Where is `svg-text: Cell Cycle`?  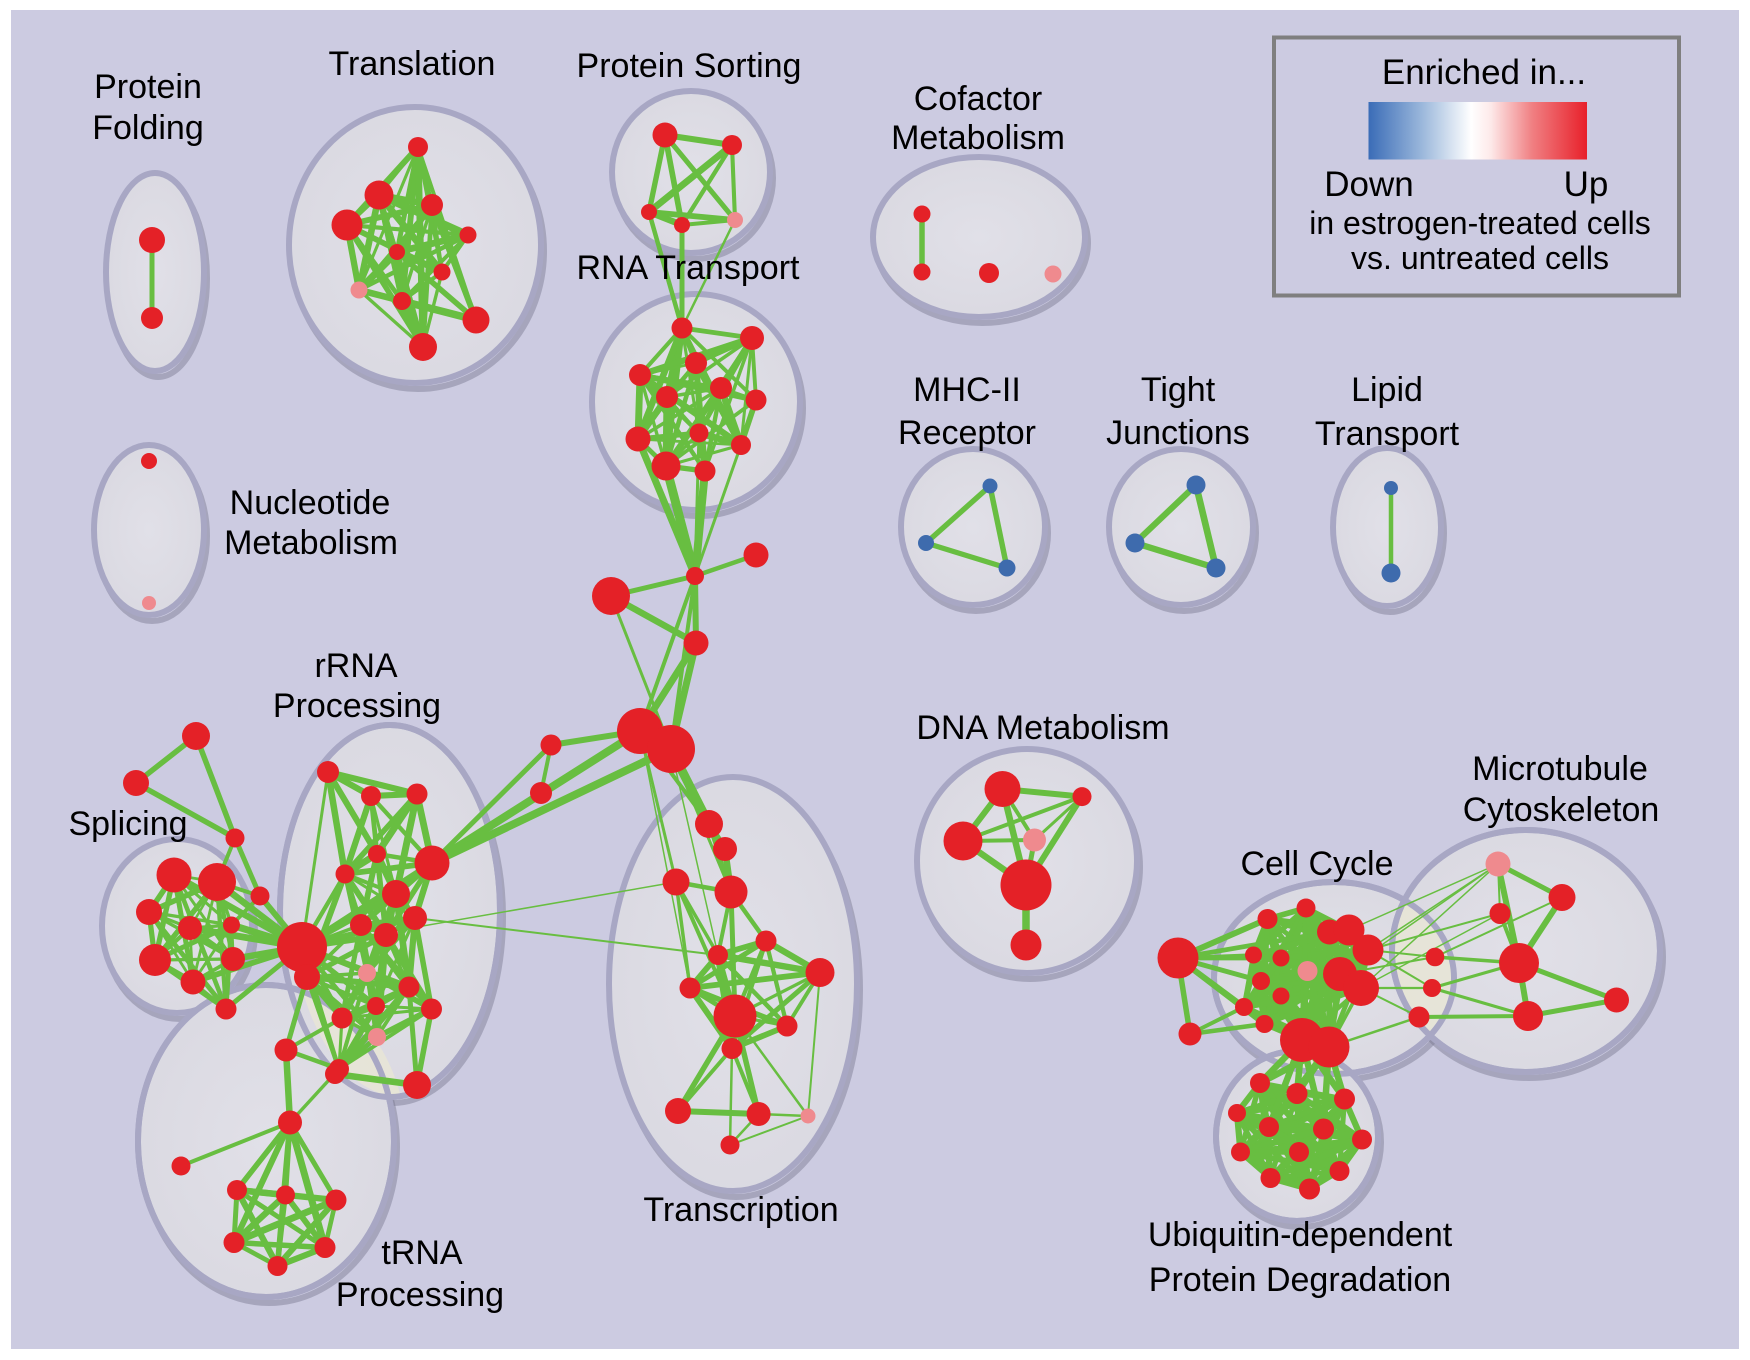 svg-text: Cell Cycle is located at coordinates (1316, 864).